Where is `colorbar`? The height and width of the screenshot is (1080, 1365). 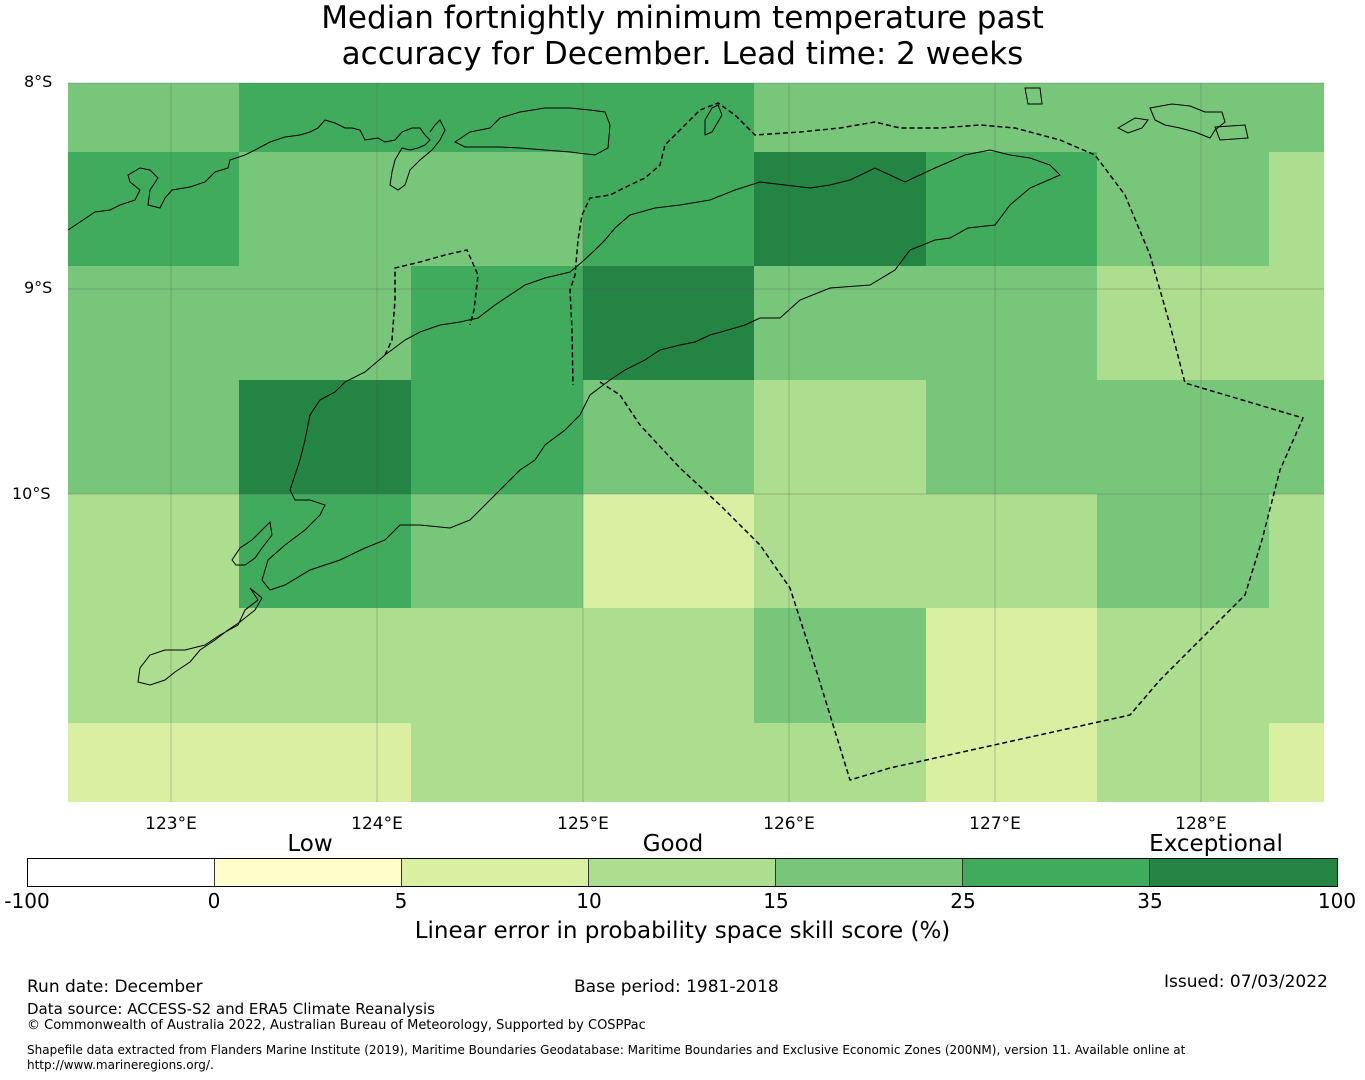 colorbar is located at coordinates (682, 872).